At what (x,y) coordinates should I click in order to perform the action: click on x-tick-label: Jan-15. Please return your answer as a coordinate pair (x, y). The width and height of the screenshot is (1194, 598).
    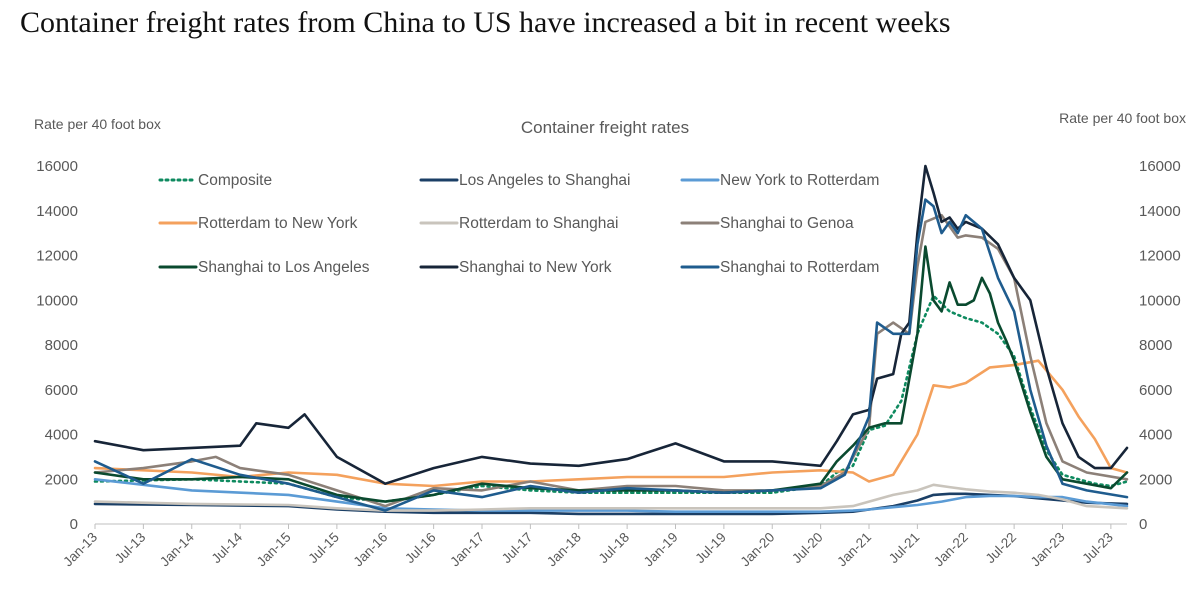
    Looking at the image, I should click on (274, 550).